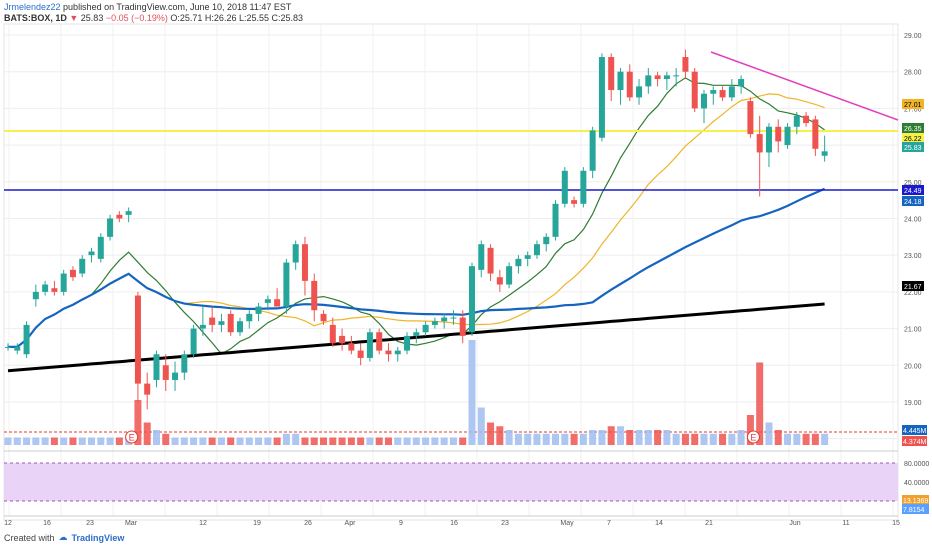 The image size is (932, 550). What do you see at coordinates (454, 523) in the screenshot?
I see `time-tick-label: 16` at bounding box center [454, 523].